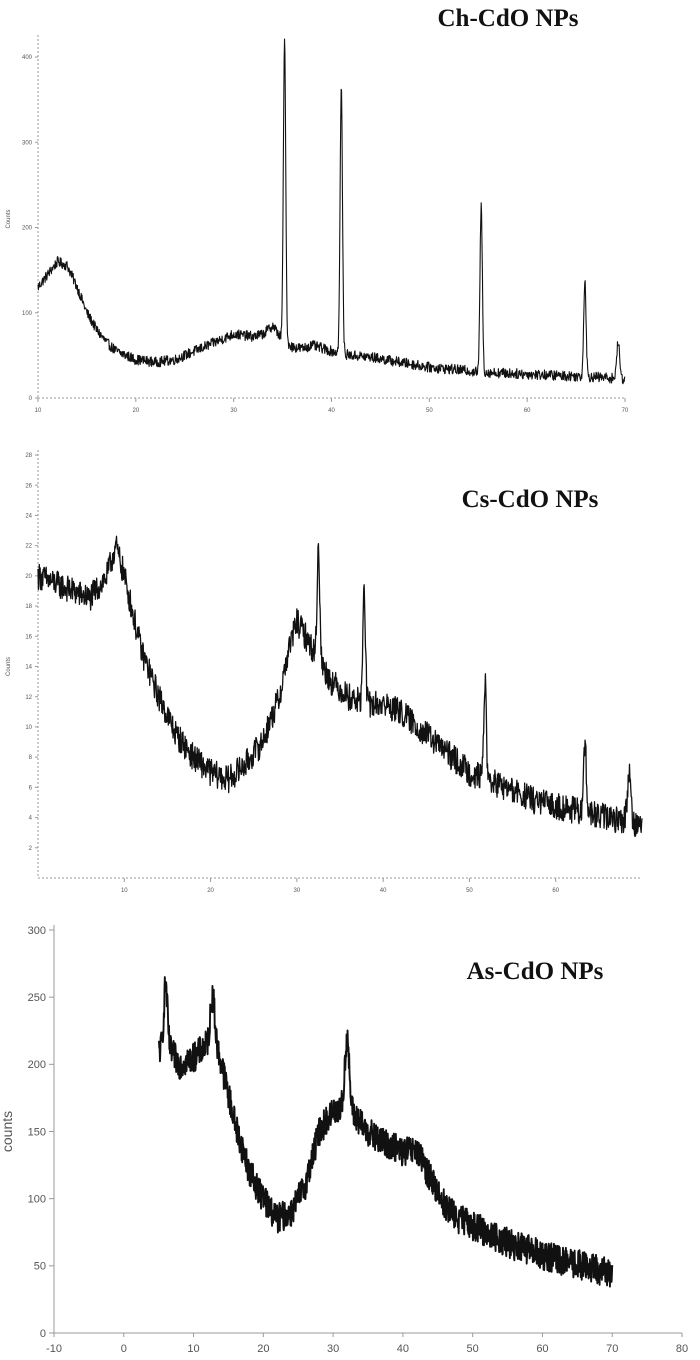 This screenshot has width=700, height=1360. Describe the element at coordinates (28, 637) in the screenshot. I see `y-tick-label: 16` at that location.